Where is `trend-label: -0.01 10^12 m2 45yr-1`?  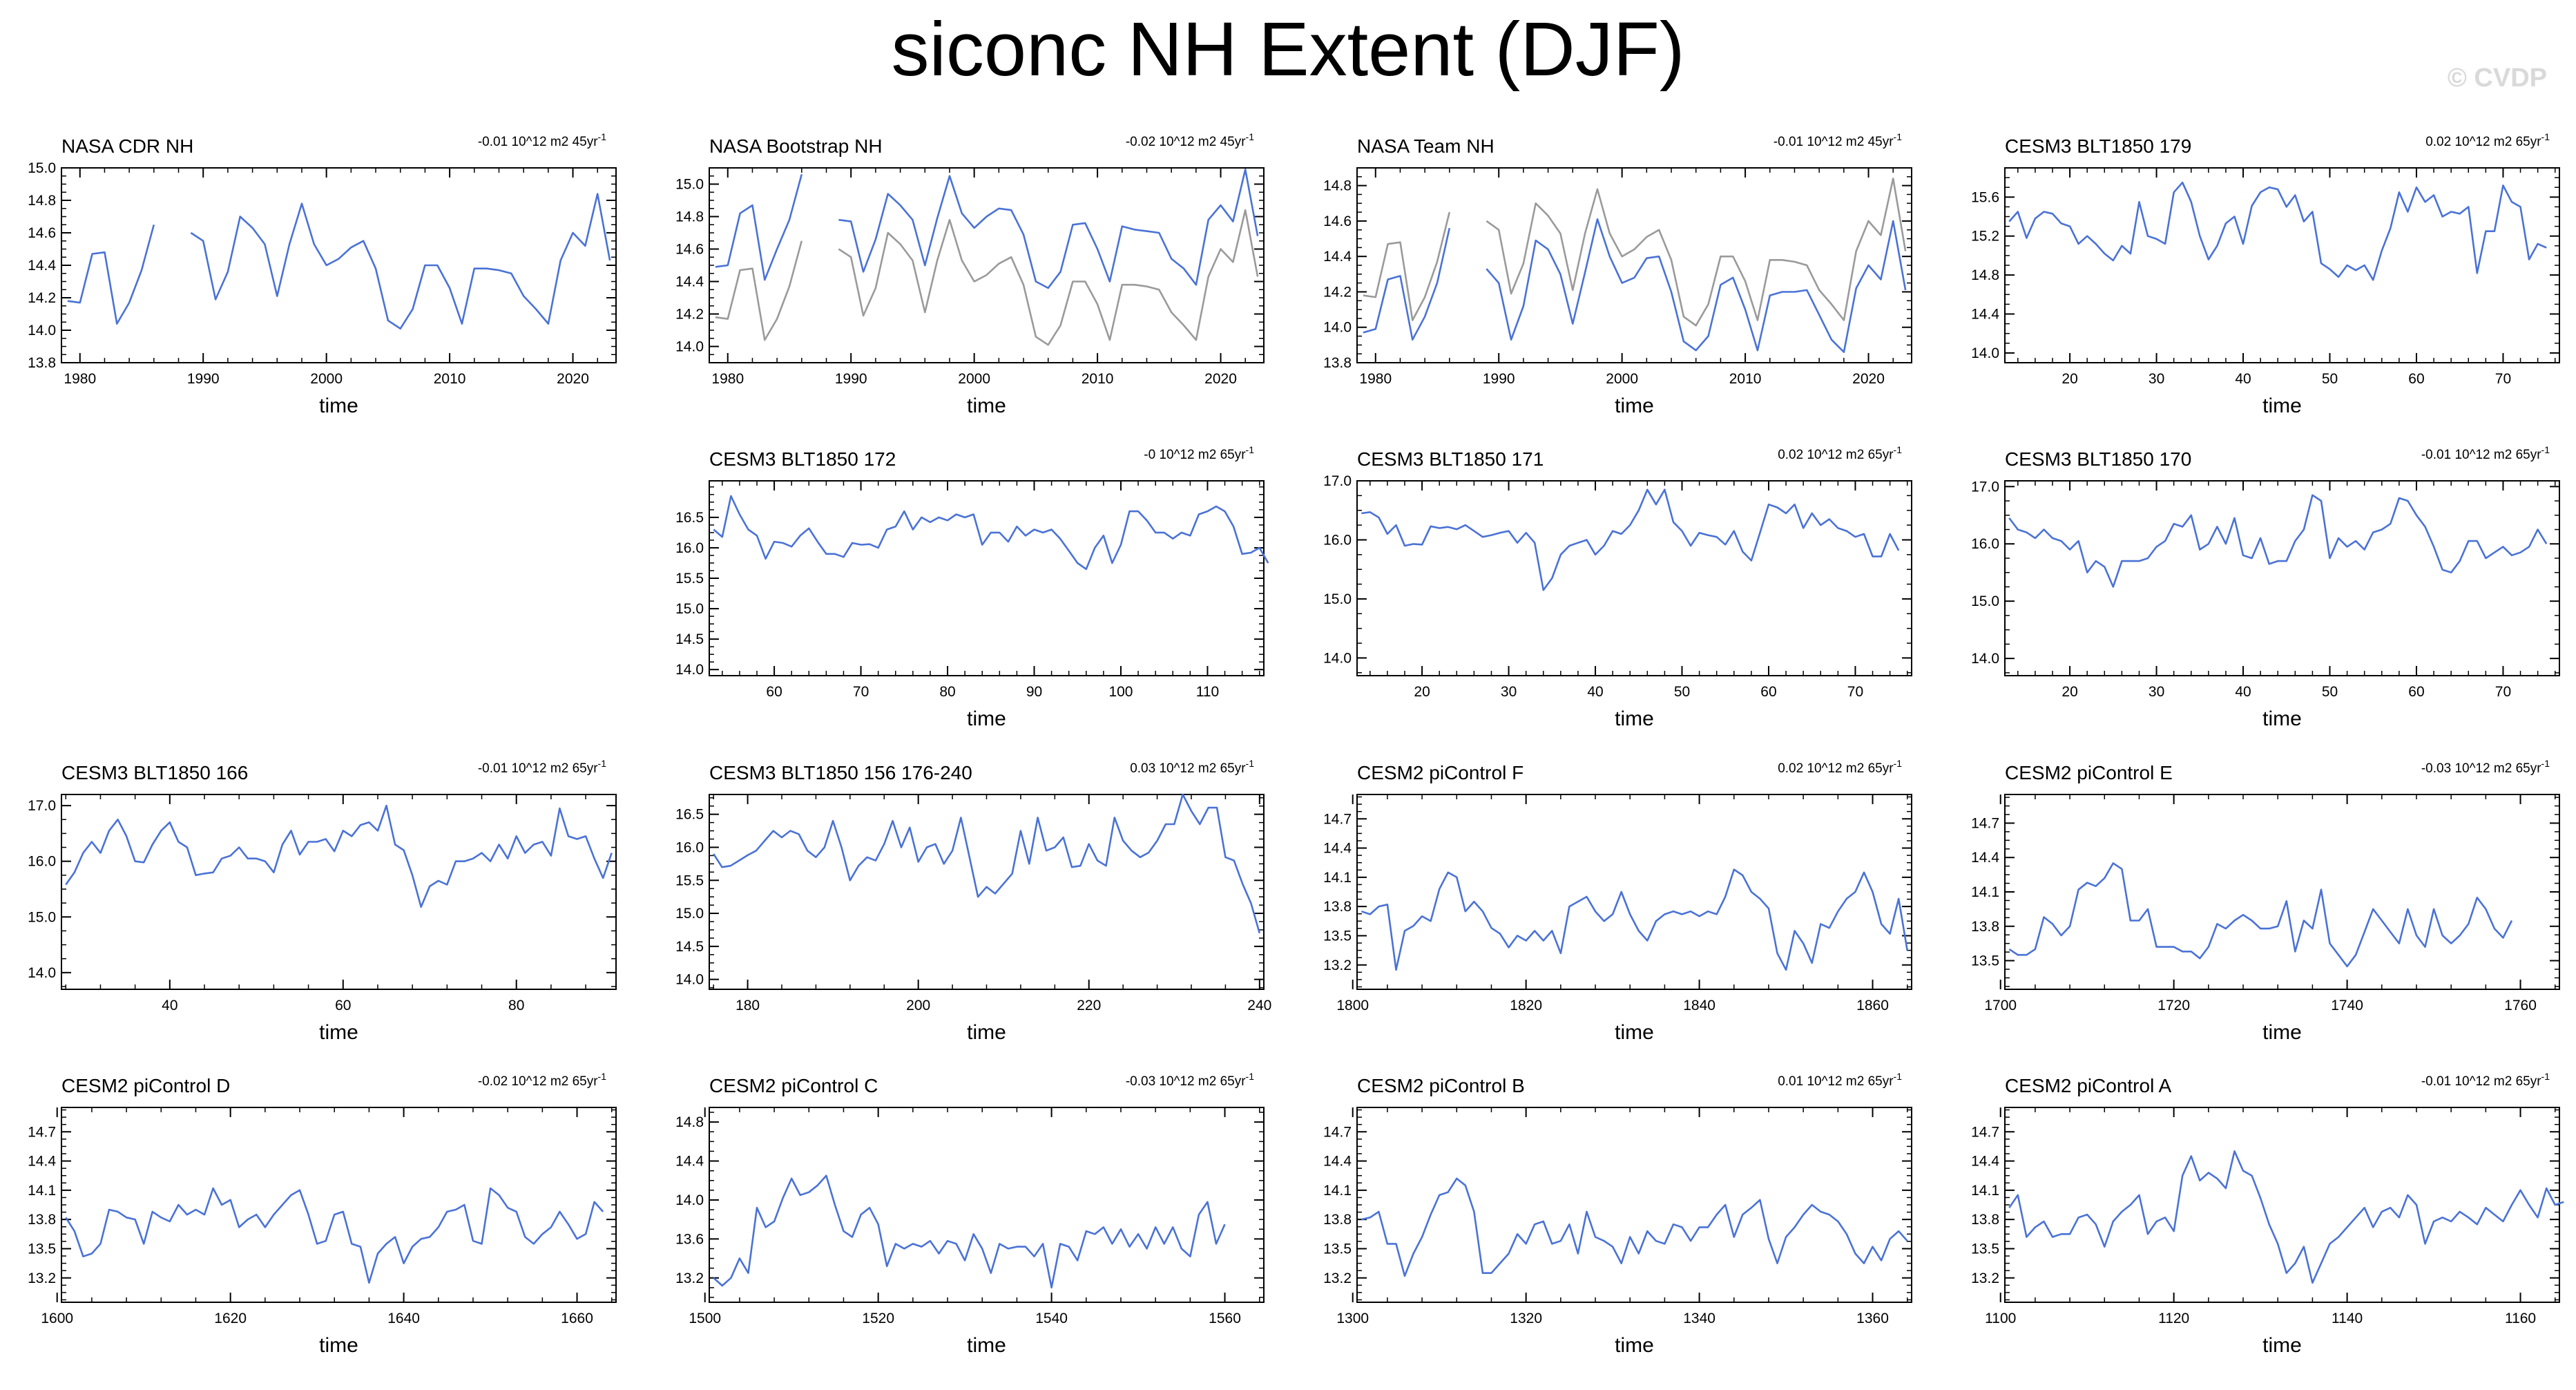 trend-label: -0.01 10^12 m2 45yr-1 is located at coordinates (1838, 140).